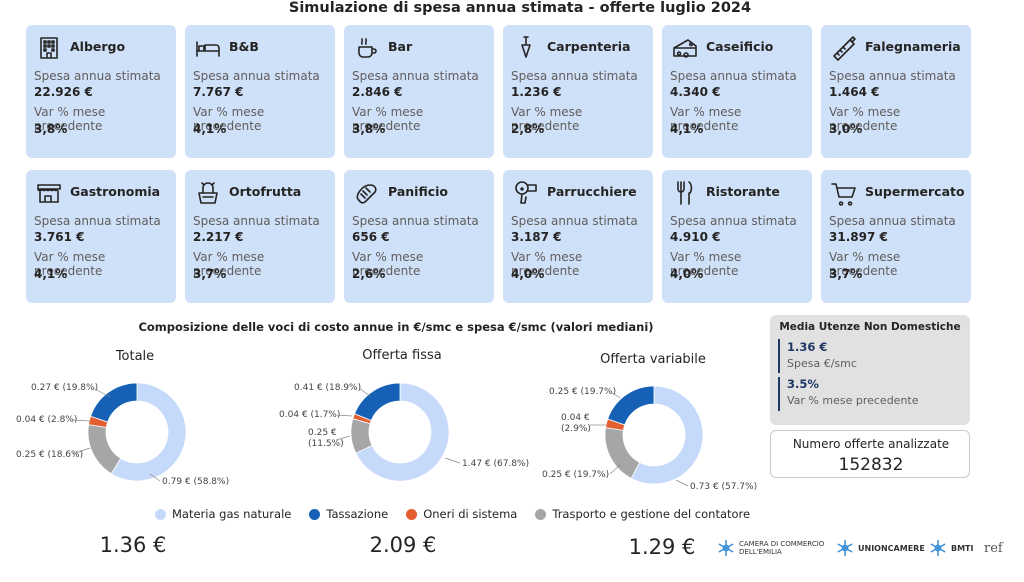 The height and width of the screenshot is (582, 1024). What do you see at coordinates (724, 487) in the screenshot?
I see `data-label: 0.73 € (57.7%)` at bounding box center [724, 487].